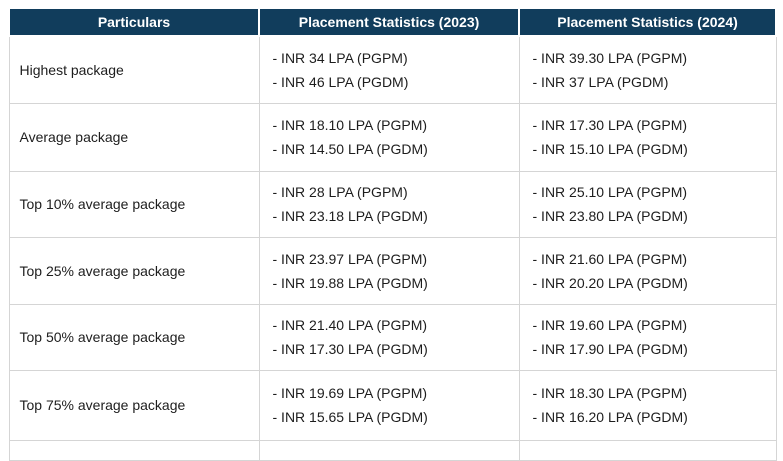 This screenshot has height=461, width=783. What do you see at coordinates (610, 125) in the screenshot?
I see `stat-line: - INR 17.30 LPA (PGPM)` at bounding box center [610, 125].